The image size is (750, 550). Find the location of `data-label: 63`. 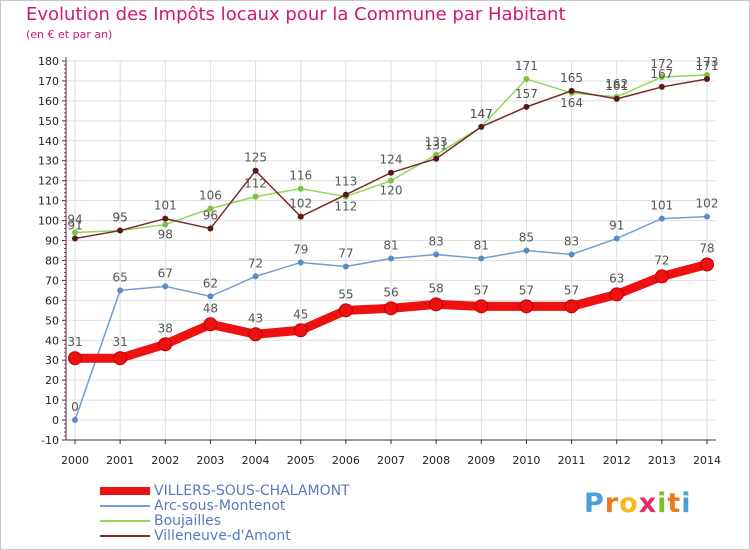

data-label: 63 is located at coordinates (616, 278).